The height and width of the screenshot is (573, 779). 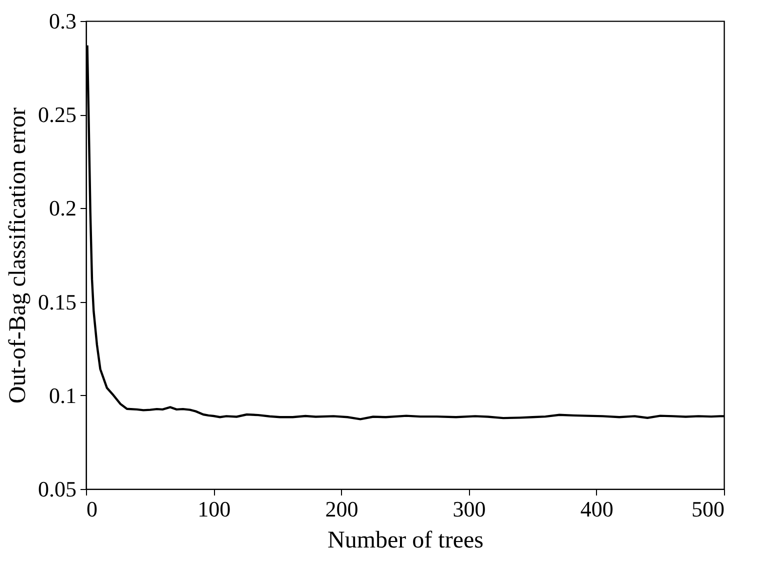 I want to click on y-axis-title: Out-of-Bag classification error, so click(x=18, y=256).